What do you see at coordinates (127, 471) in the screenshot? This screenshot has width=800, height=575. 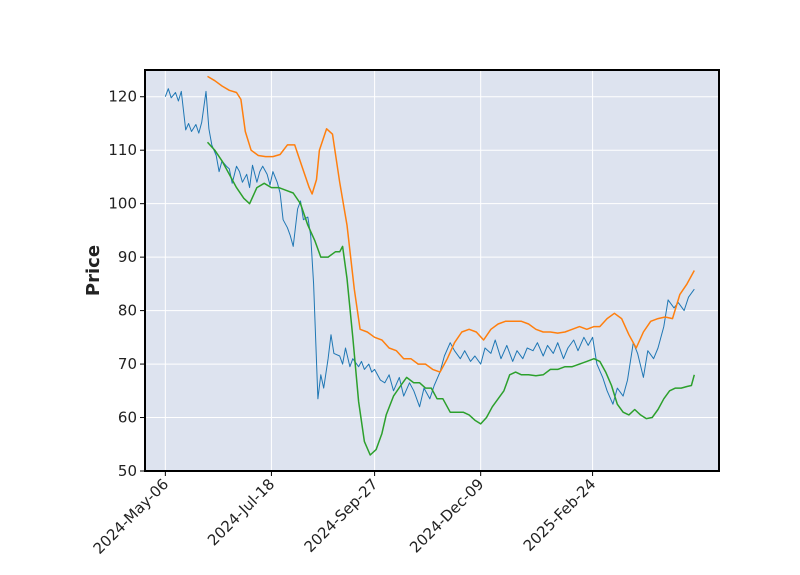 I see `y-tick-label: 50` at bounding box center [127, 471].